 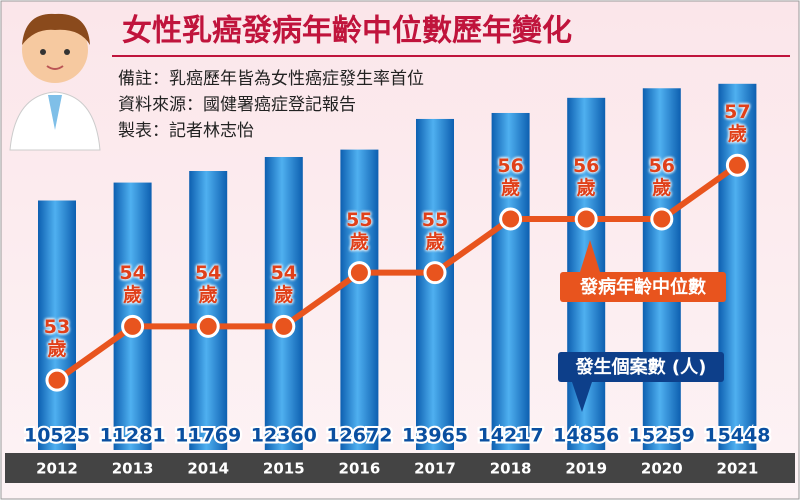 What do you see at coordinates (586, 469) in the screenshot?
I see `x-tick-label: 2019` at bounding box center [586, 469].